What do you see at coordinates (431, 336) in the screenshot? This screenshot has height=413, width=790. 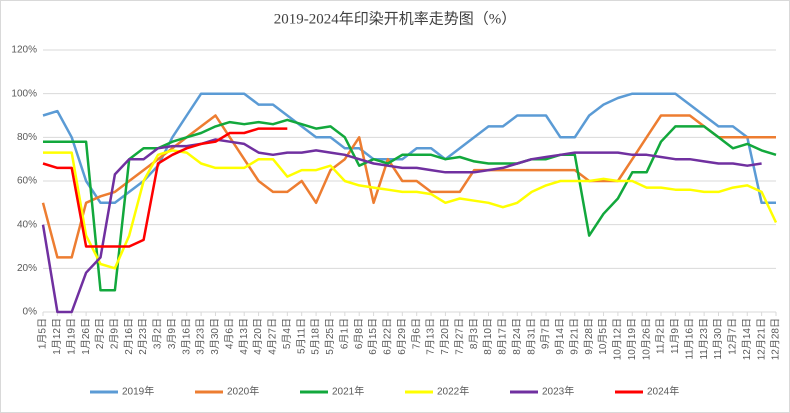 I see `x-tick-label: 7月13日` at bounding box center [431, 336].